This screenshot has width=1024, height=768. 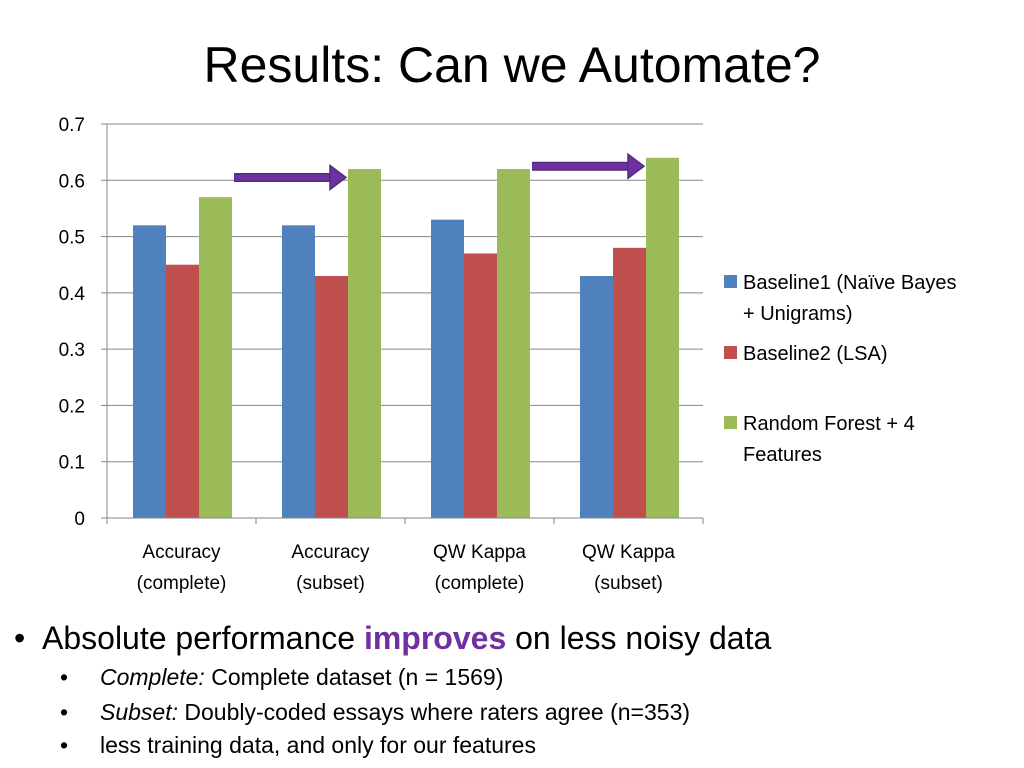 What do you see at coordinates (72, 181) in the screenshot?
I see `y-tick-label: 0.6` at bounding box center [72, 181].